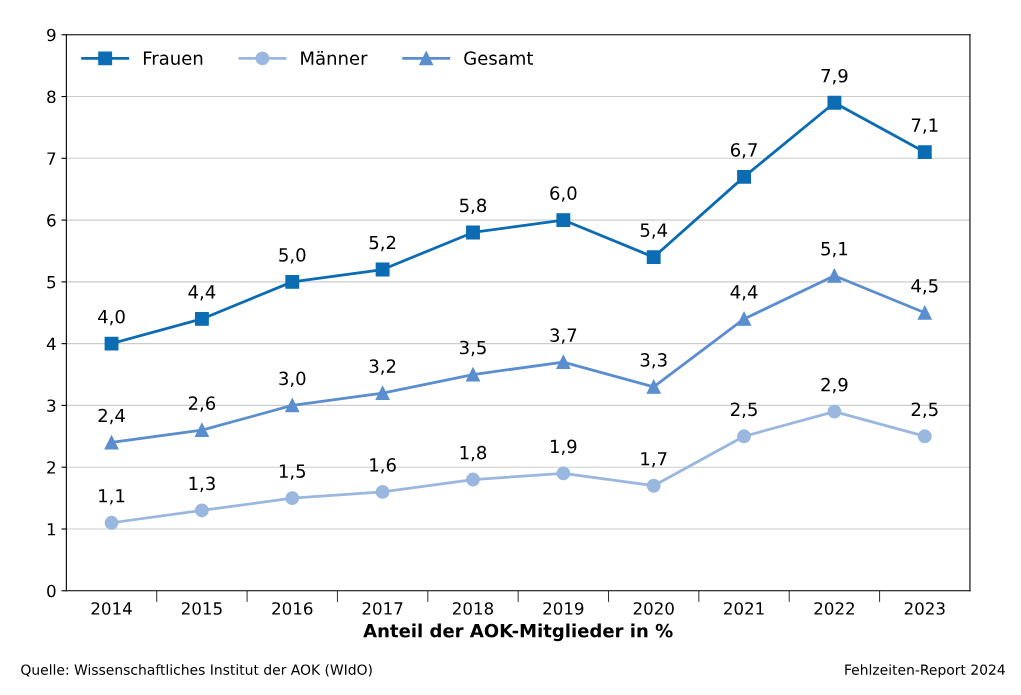 This screenshot has height=695, width=1021. What do you see at coordinates (924, 287) in the screenshot?
I see `data-label: 4,5` at bounding box center [924, 287].